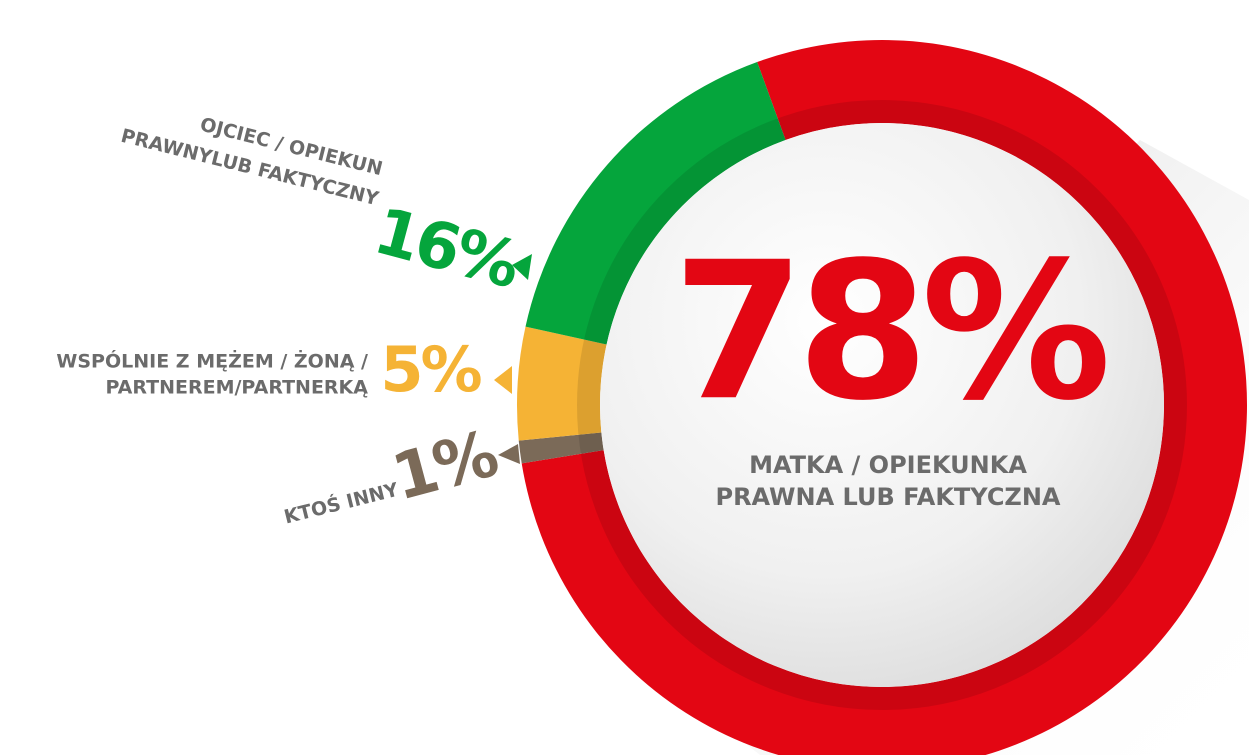 Image resolution: width=1249 pixels, height=755 pixels. I want to click on value-label: 16%, so click(447, 248).